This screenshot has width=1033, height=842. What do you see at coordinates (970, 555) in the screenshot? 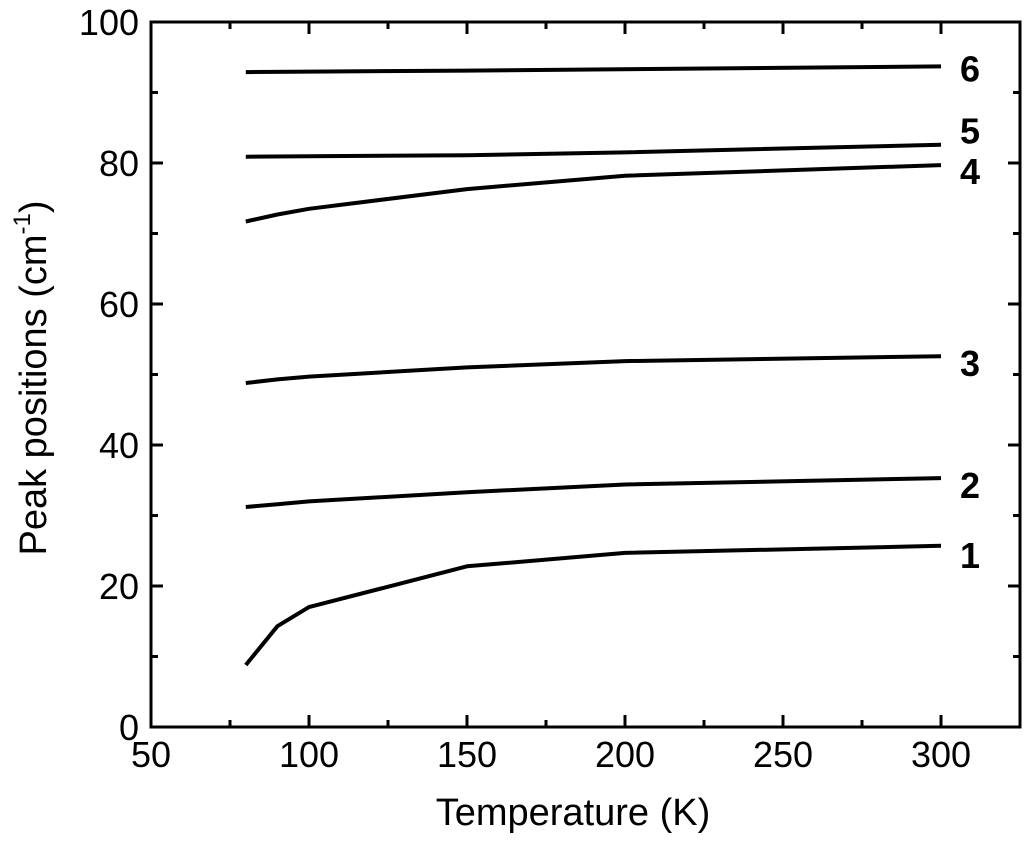
I see `series-label-1: 1` at bounding box center [970, 555].